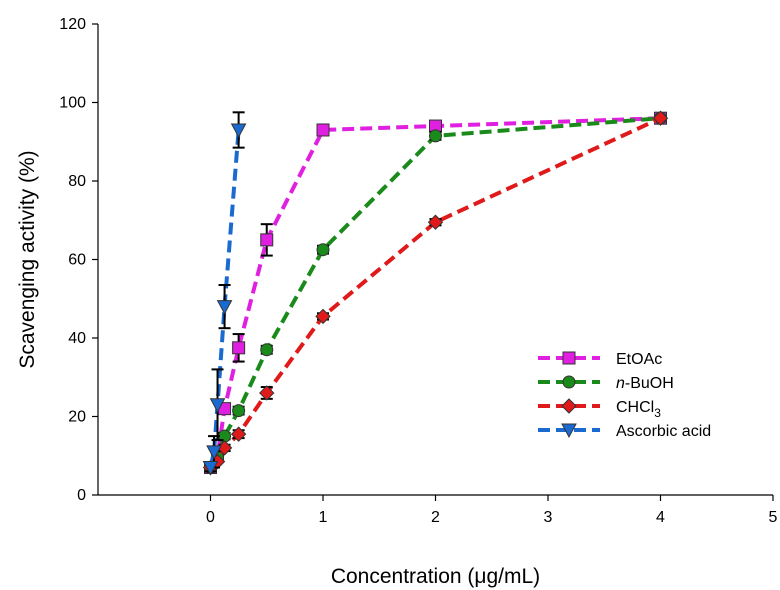 The image size is (780, 590). I want to click on legend-label-1: n-BuOH, so click(645, 383).